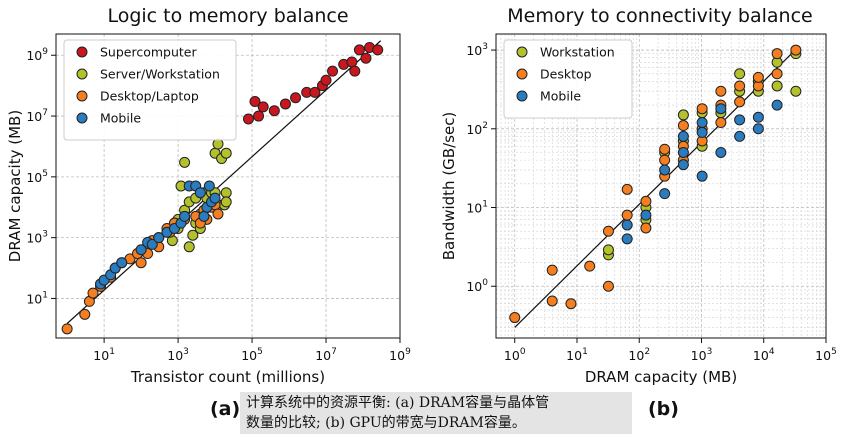 Image resolution: width=844 pixels, height=438 pixels. What do you see at coordinates (560, 96) in the screenshot?
I see `legend-label: Mobile` at bounding box center [560, 96].